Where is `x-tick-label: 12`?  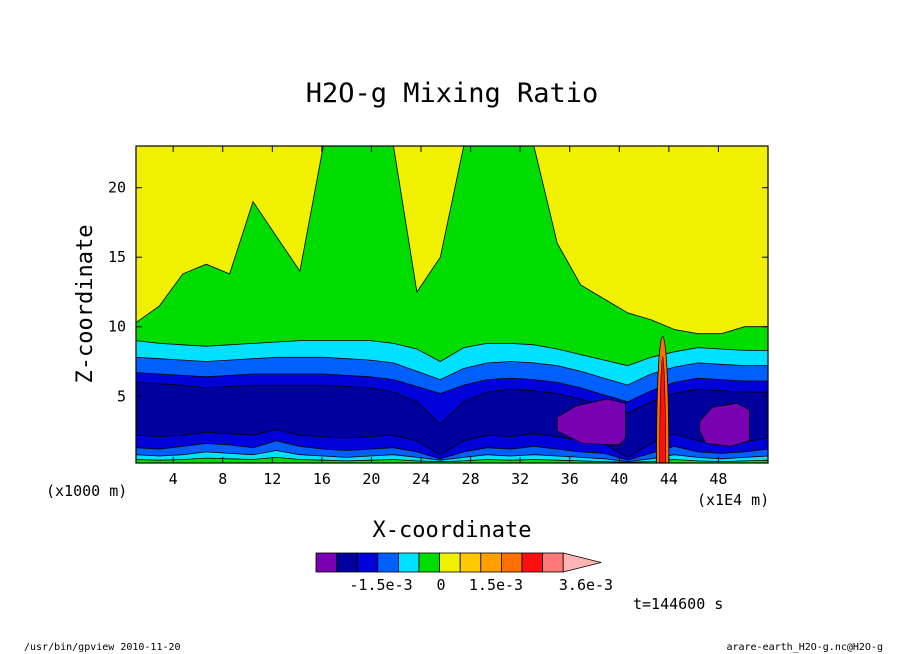
x-tick-label: 12 is located at coordinates (272, 479).